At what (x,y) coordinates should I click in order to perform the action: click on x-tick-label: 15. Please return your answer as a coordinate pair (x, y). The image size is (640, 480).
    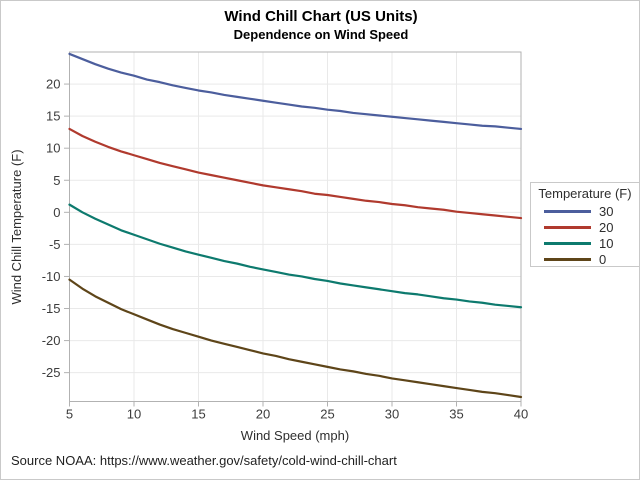
    Looking at the image, I should click on (198, 414).